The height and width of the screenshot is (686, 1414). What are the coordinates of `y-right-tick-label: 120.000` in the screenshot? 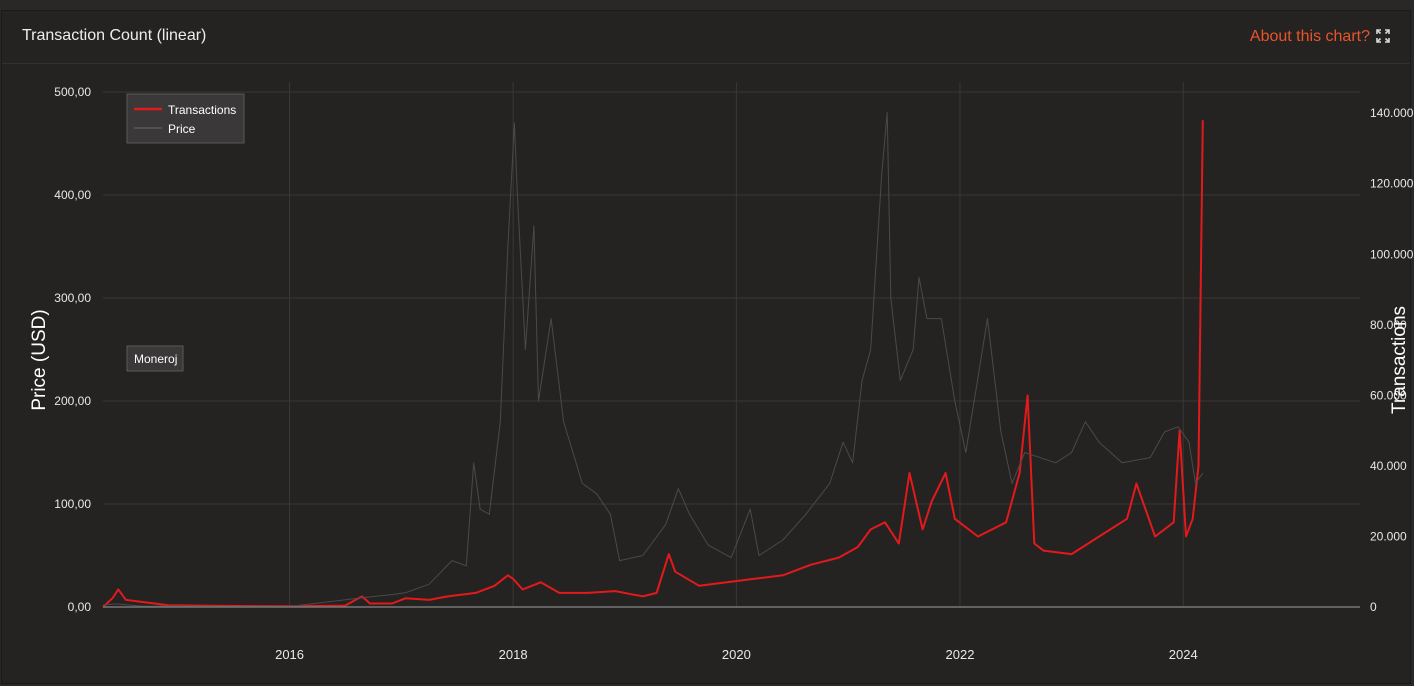 It's located at (1392, 184).